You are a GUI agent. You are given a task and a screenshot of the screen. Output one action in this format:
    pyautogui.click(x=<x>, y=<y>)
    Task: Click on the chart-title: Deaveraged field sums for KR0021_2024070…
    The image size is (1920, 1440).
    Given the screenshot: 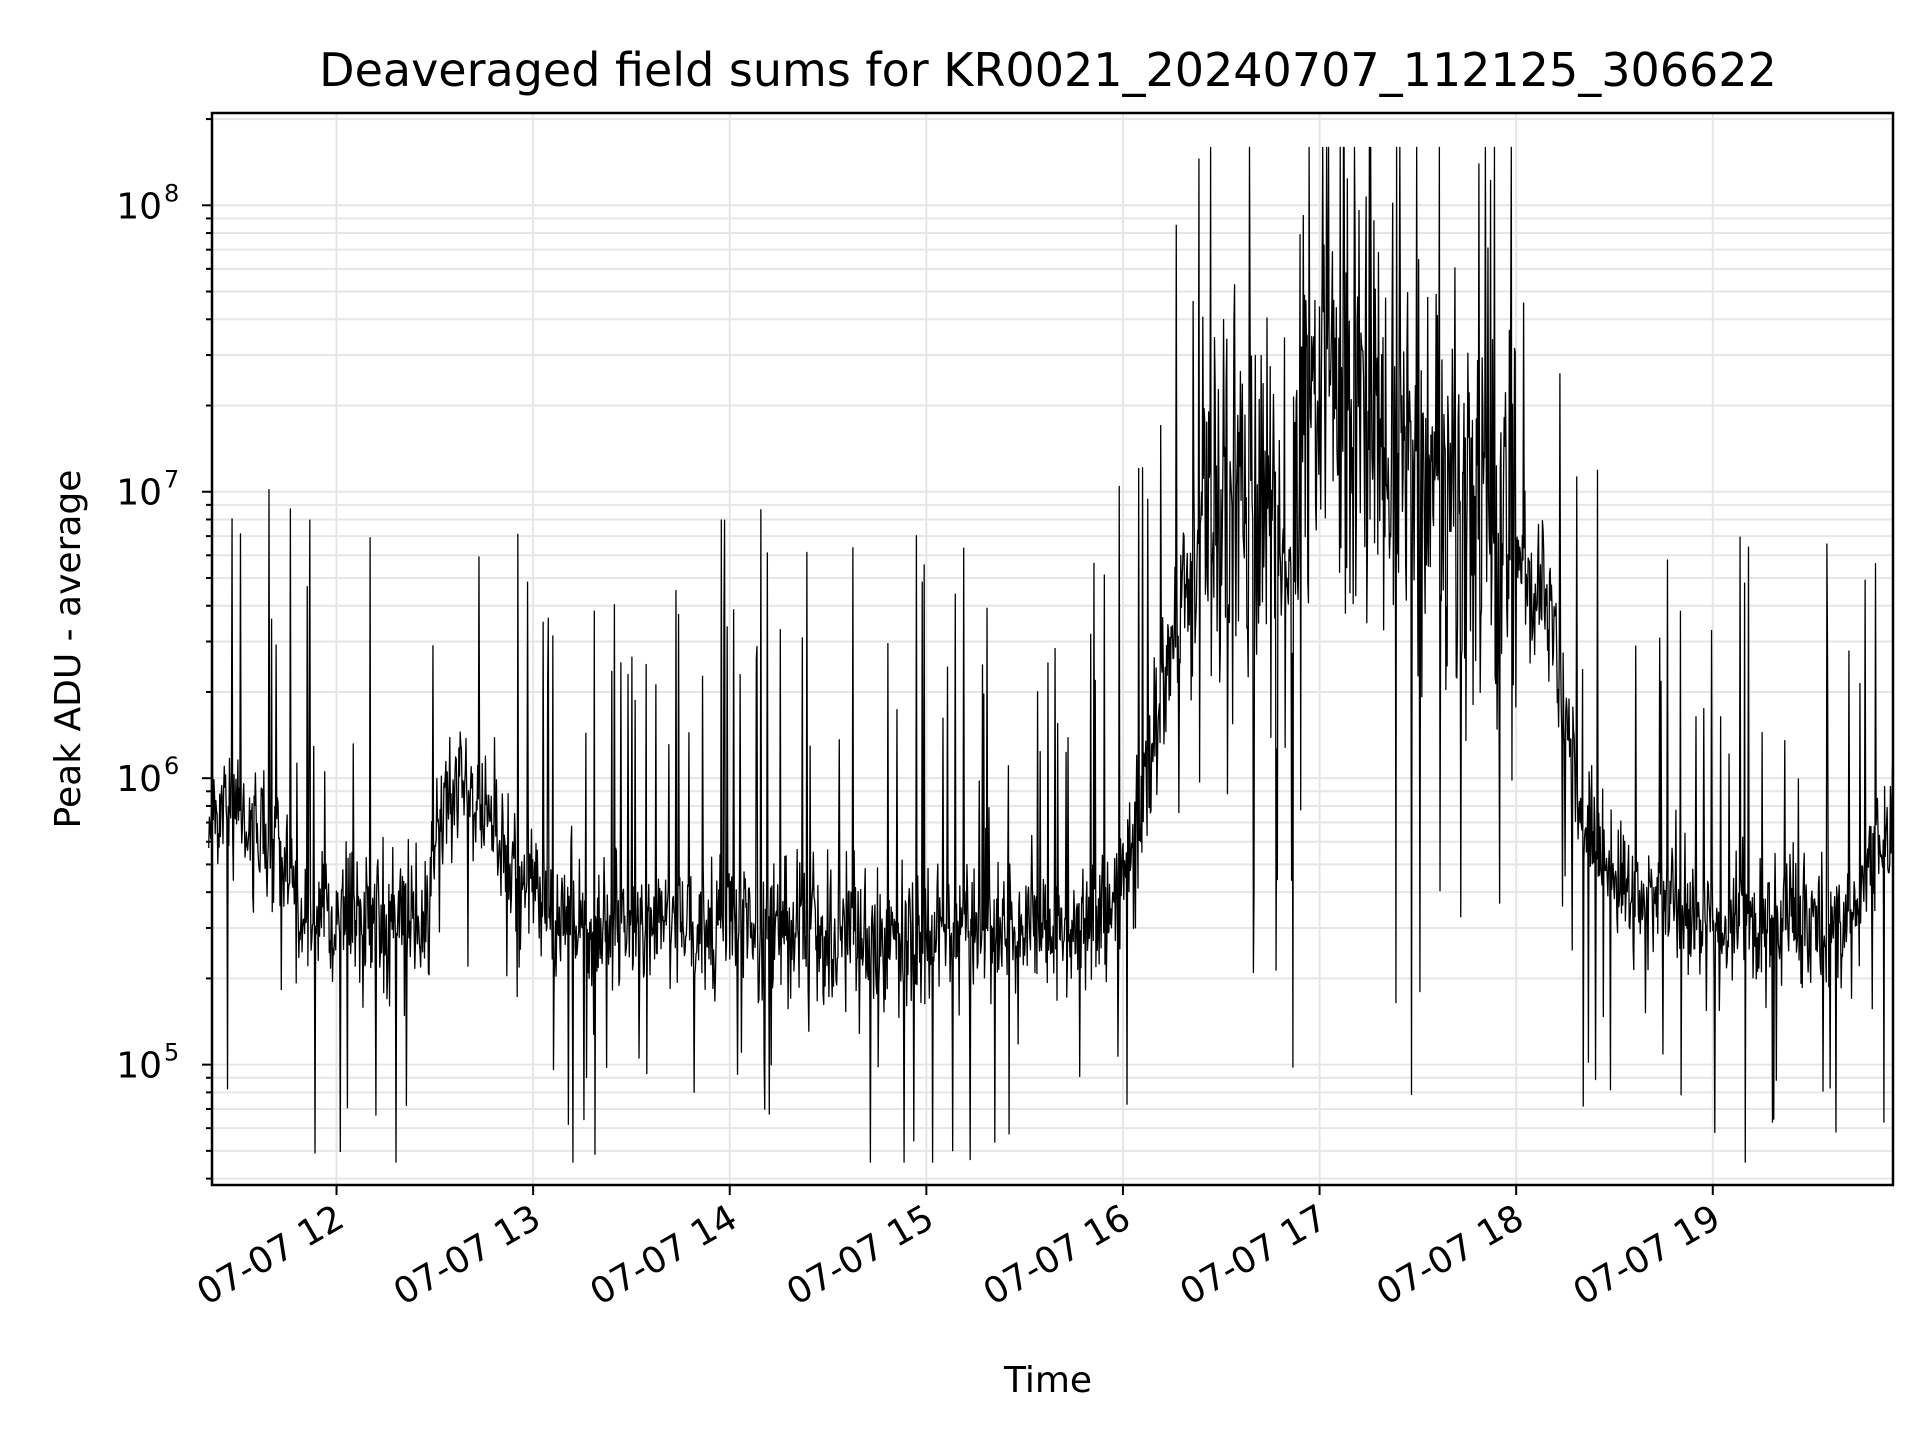 What is the action you would take?
    pyautogui.click(x=1048, y=70)
    